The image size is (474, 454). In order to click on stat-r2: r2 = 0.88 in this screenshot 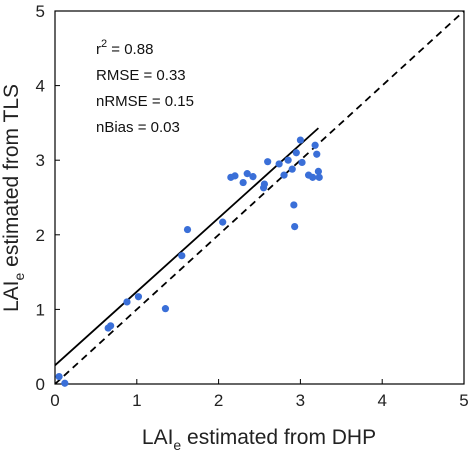, I will do `click(124, 48)`.